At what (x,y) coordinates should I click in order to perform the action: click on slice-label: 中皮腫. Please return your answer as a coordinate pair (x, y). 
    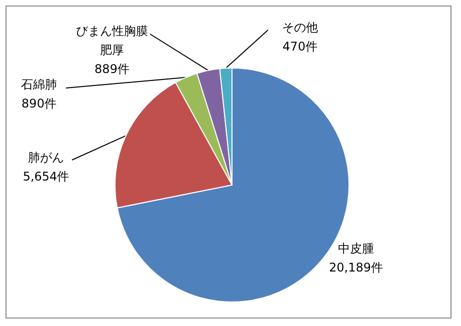
    Looking at the image, I should click on (356, 249).